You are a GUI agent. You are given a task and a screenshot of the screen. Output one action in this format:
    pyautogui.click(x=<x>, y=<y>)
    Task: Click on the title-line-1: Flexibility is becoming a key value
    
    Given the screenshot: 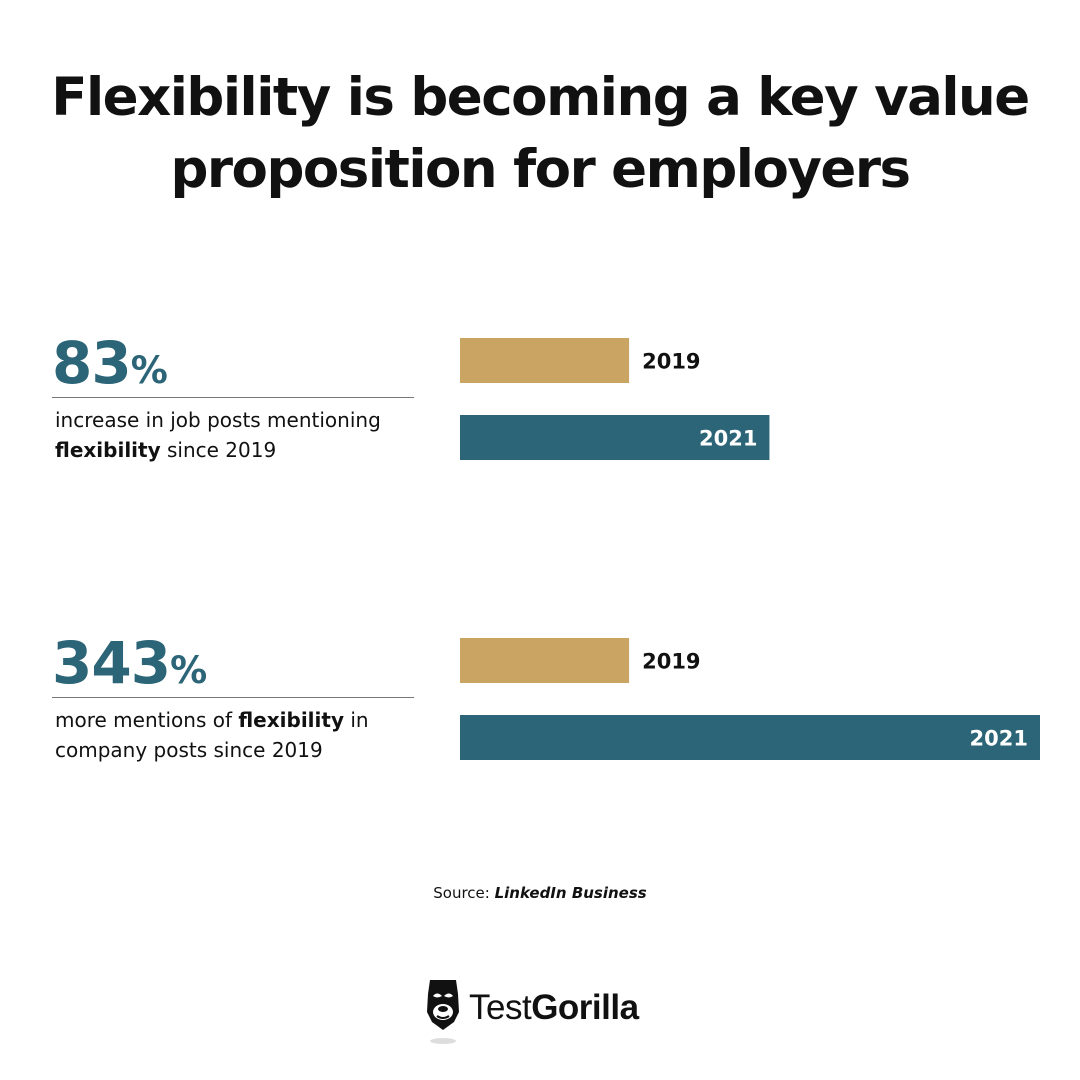 What is the action you would take?
    pyautogui.click(x=540, y=97)
    